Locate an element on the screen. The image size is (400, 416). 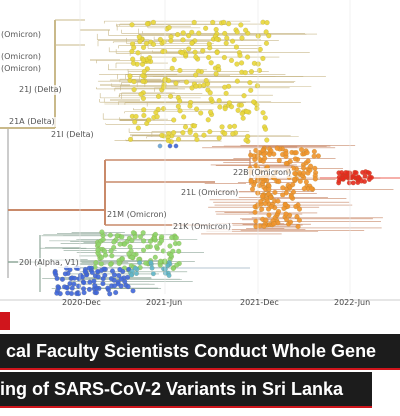
clade-label-21l: 21L (Omicron) is located at coordinates (210, 193).